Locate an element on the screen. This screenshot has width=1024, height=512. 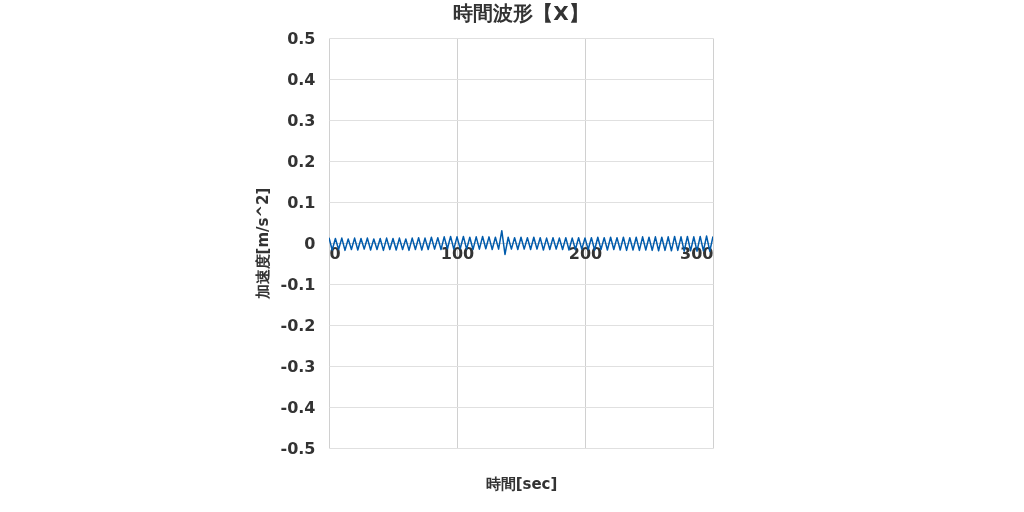
x-axis-title: 時間[sec] is located at coordinates (521, 483).